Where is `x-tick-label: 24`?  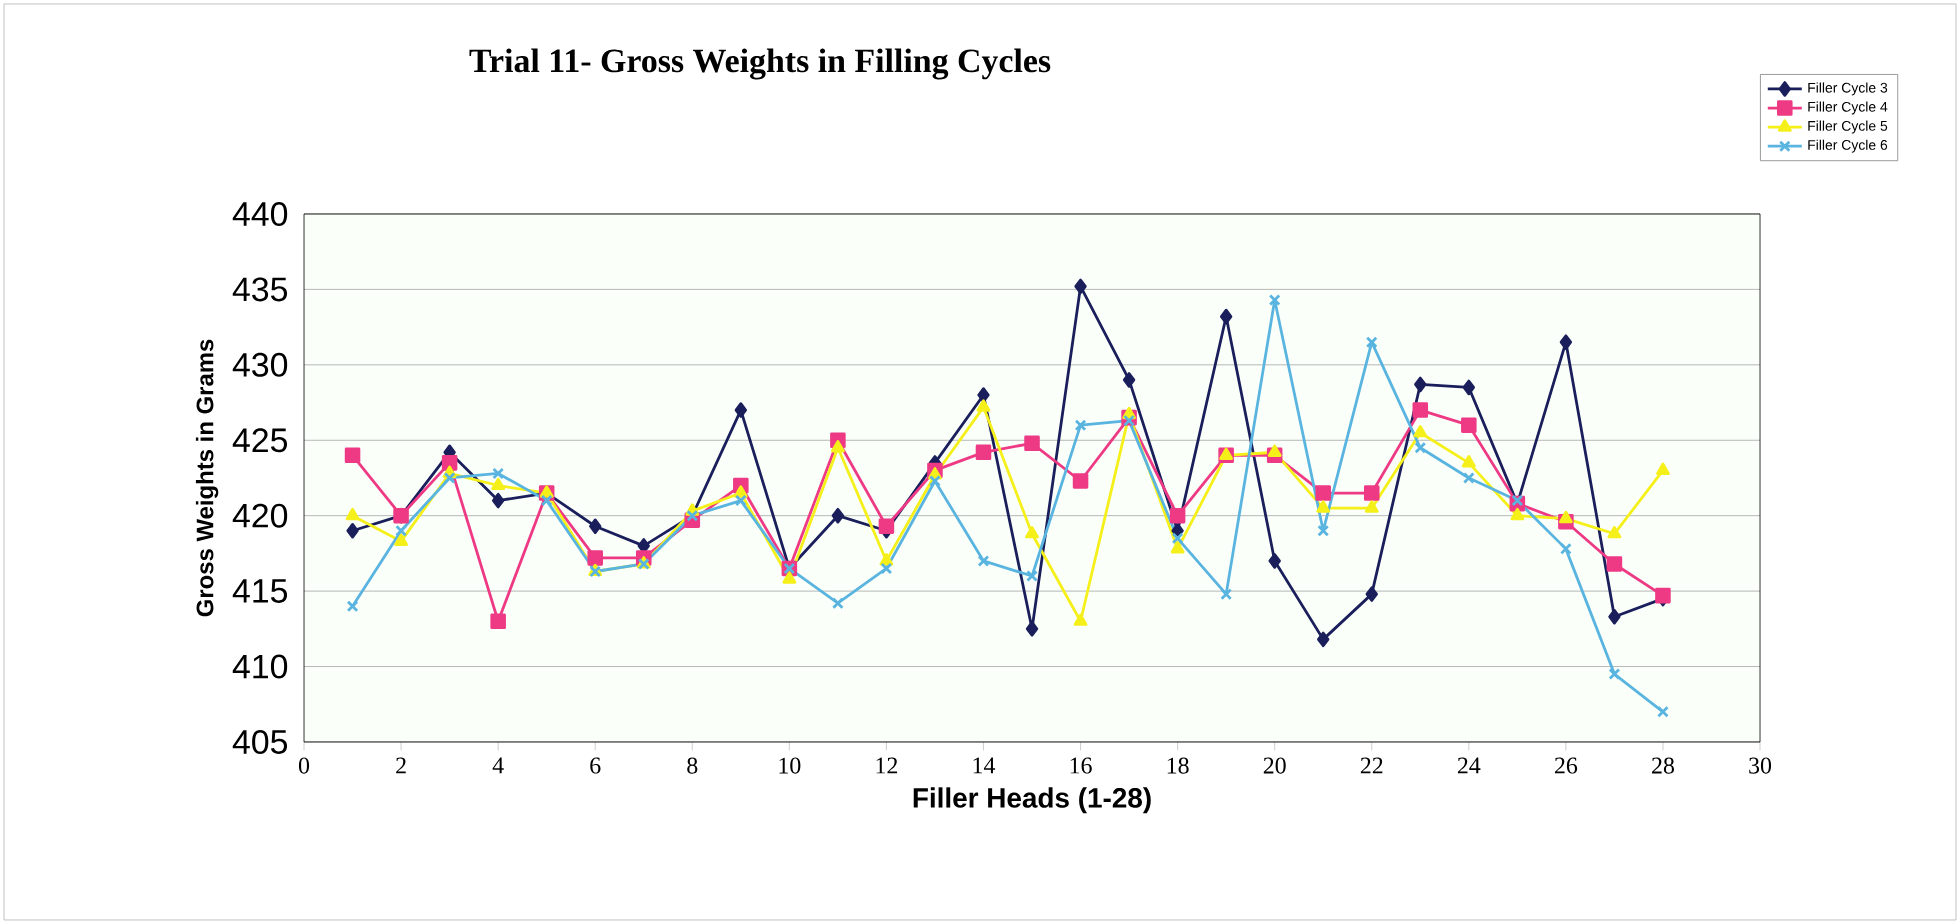 x-tick-label: 24 is located at coordinates (1469, 765).